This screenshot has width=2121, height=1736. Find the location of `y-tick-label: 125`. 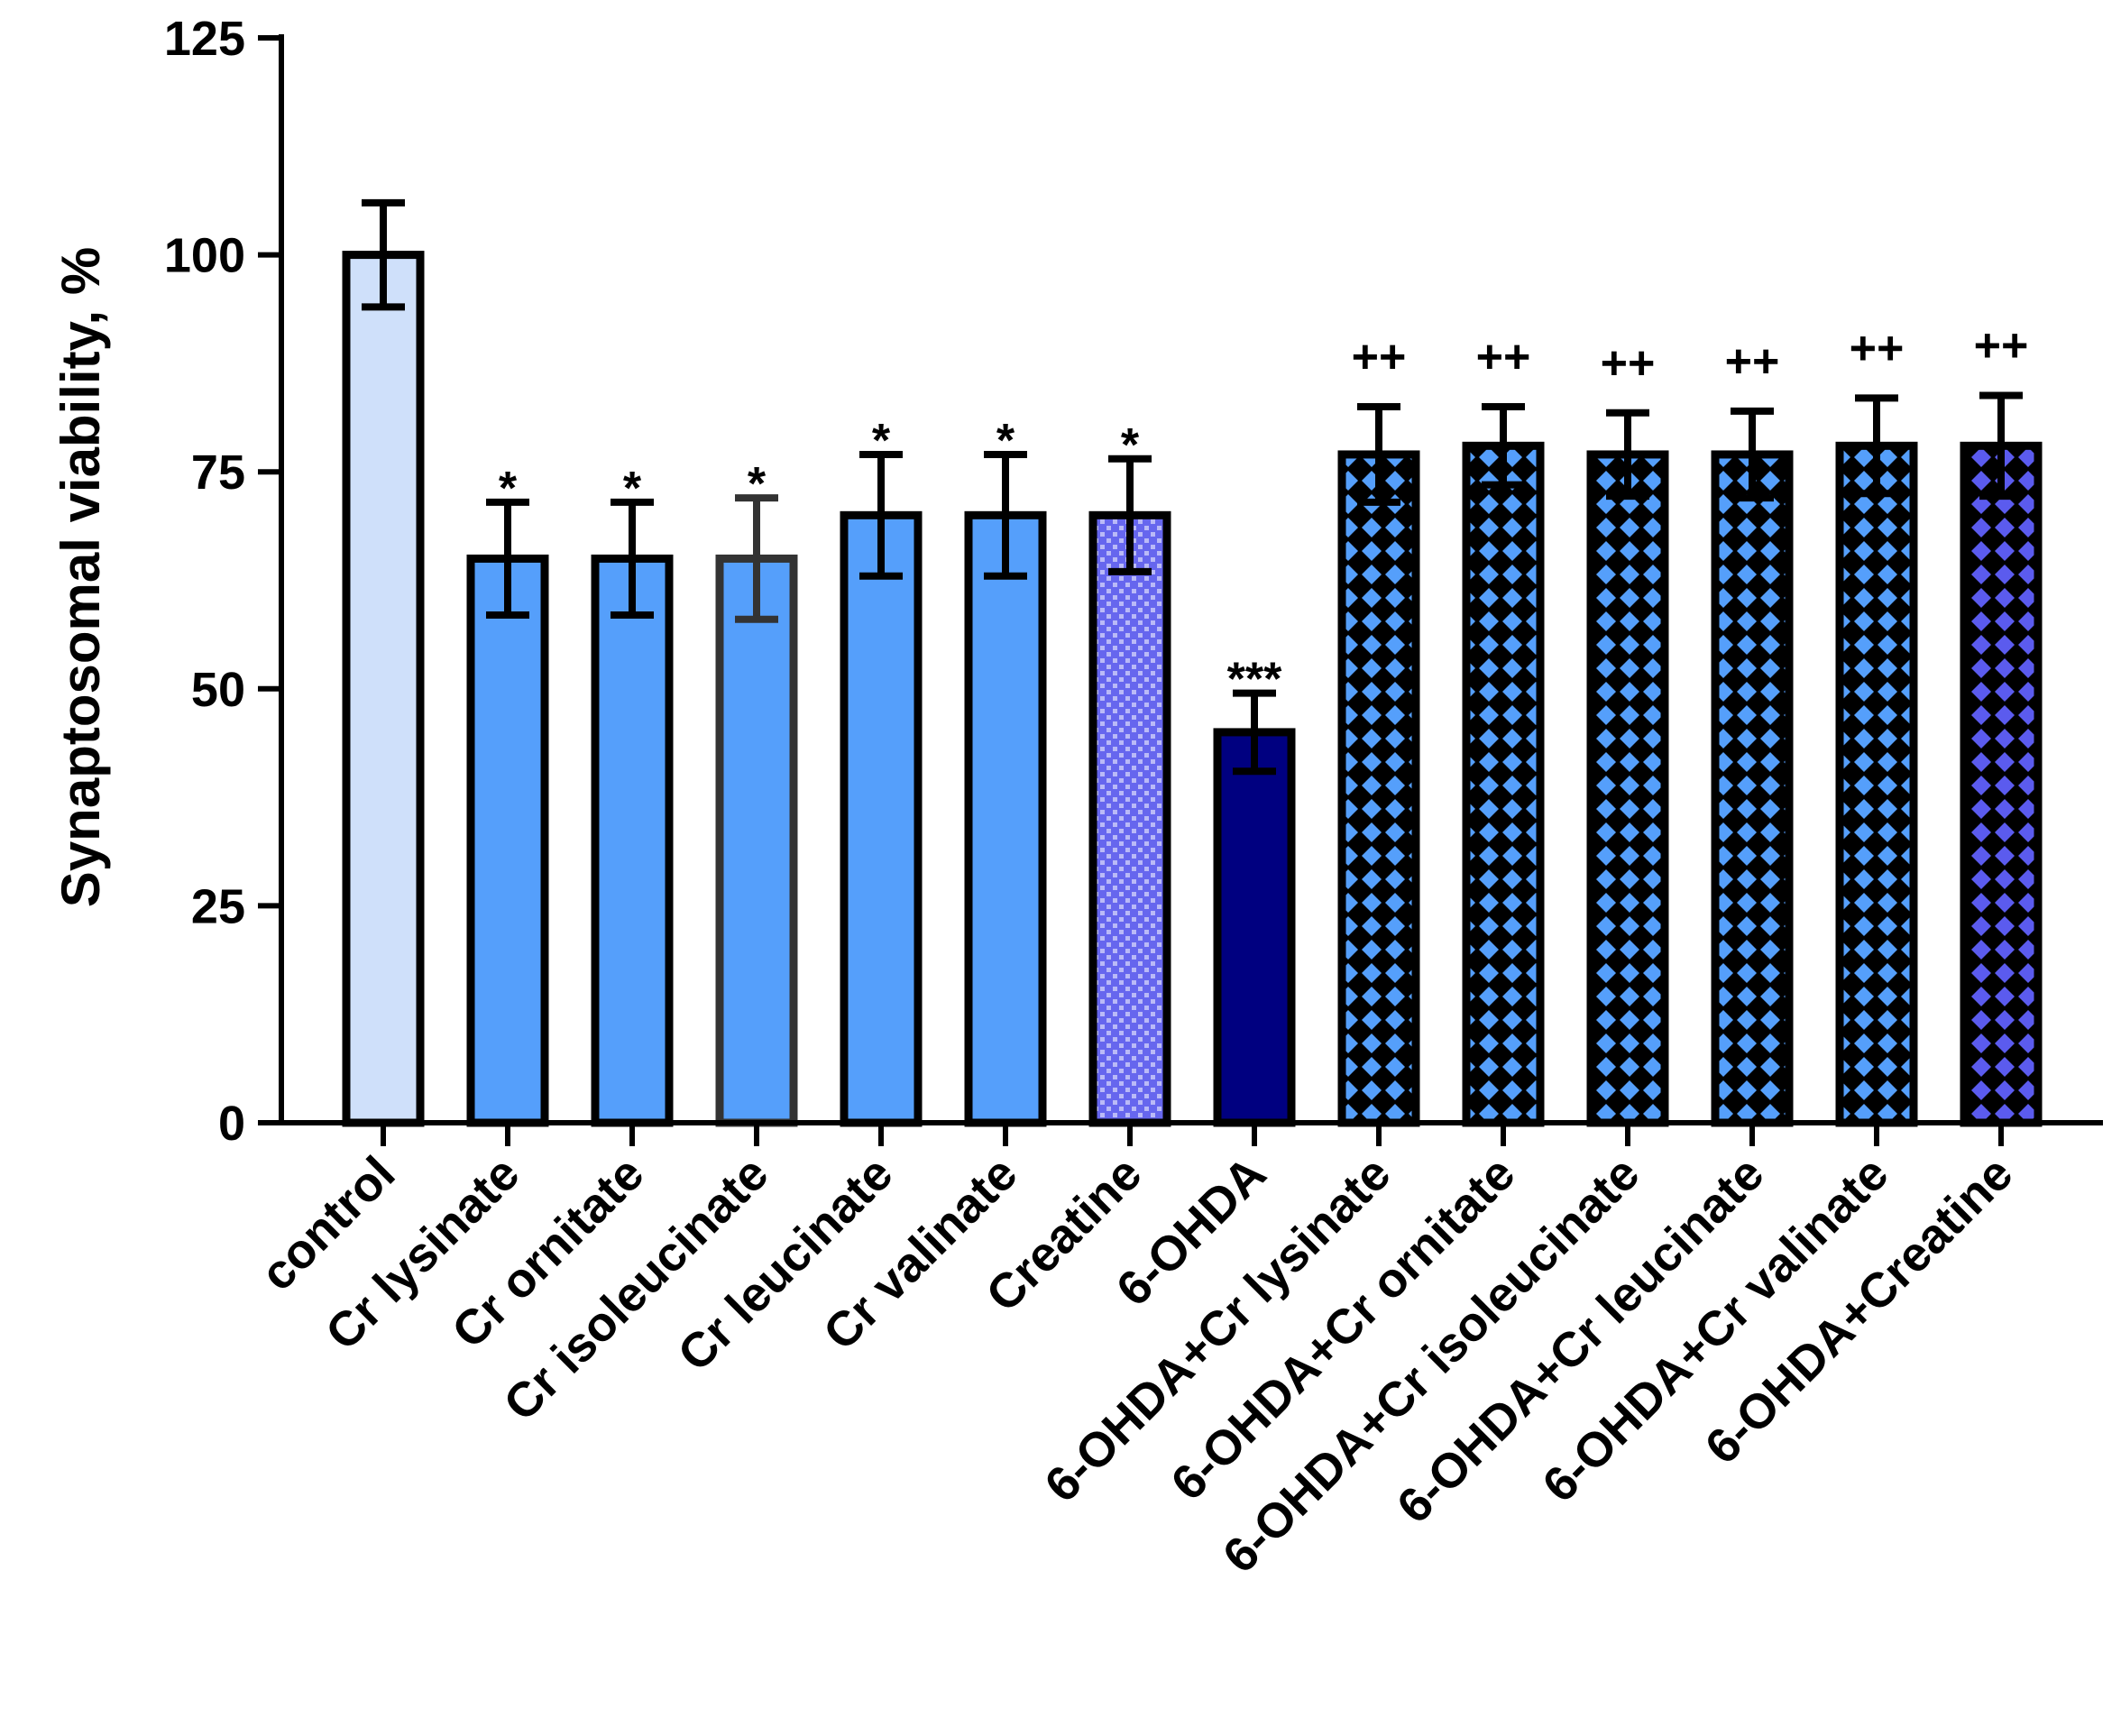

y-tick-label: 125 is located at coordinates (204, 39).